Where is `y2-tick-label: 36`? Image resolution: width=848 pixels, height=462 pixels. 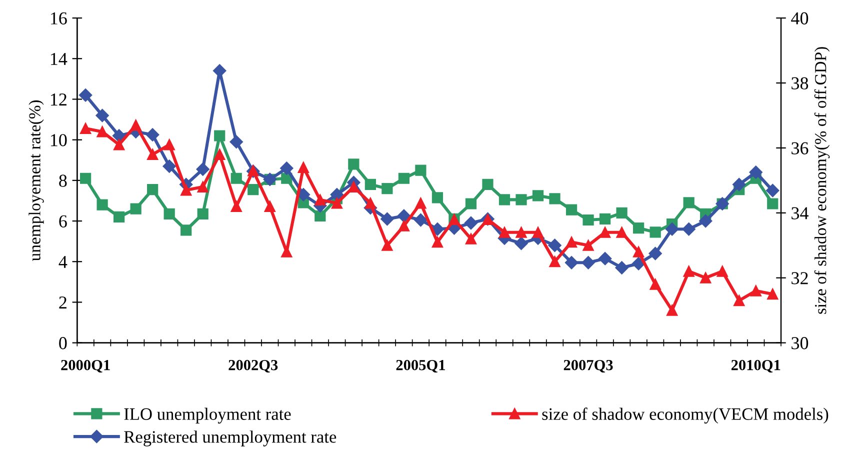
y2-tick-label: 36 is located at coordinates (800, 148).